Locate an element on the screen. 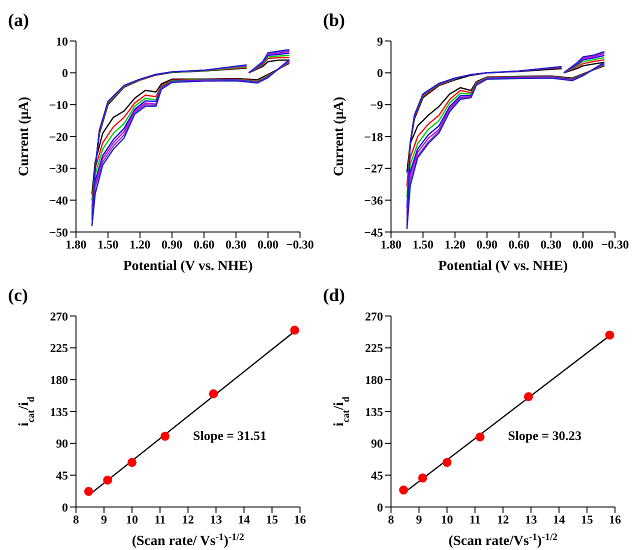 The width and height of the screenshot is (636, 550). y-tick-label: −27 is located at coordinates (373, 169).